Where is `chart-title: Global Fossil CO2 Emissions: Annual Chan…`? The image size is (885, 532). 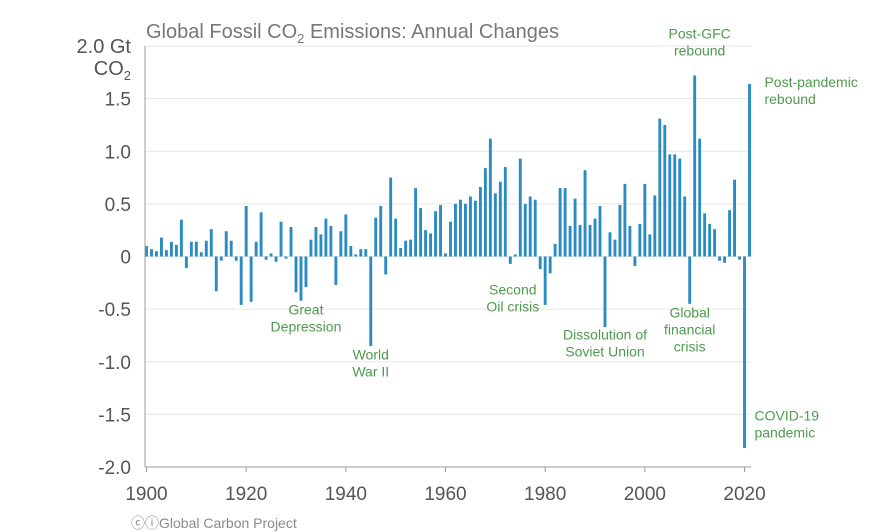
chart-title: Global Fossil CO2 Emissions: Annual Chan… is located at coordinates (352, 33).